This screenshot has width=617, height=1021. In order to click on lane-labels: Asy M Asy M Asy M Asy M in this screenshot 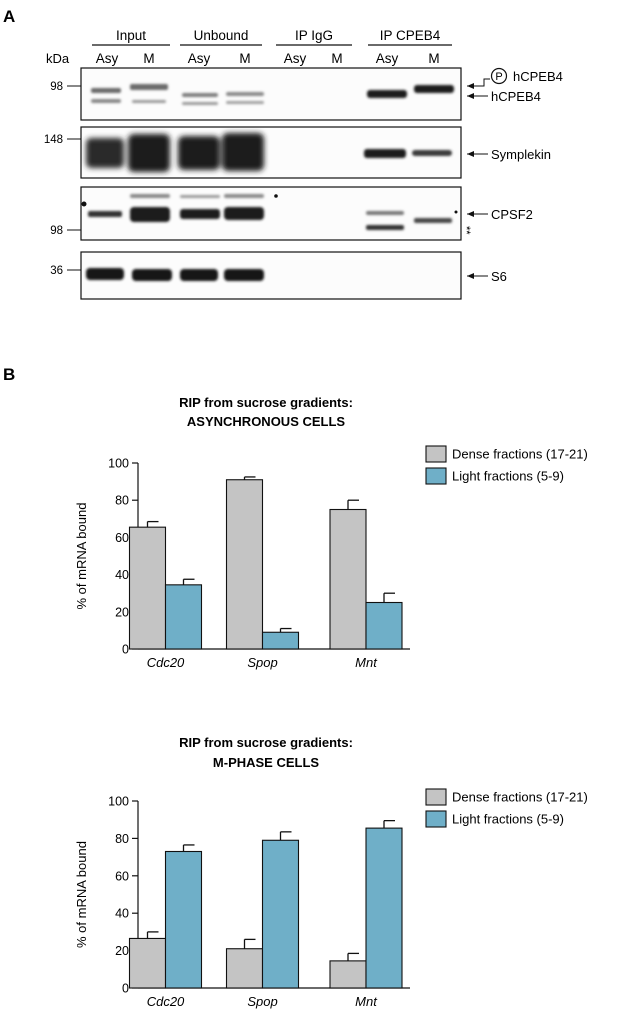, I will do `click(268, 58)`.